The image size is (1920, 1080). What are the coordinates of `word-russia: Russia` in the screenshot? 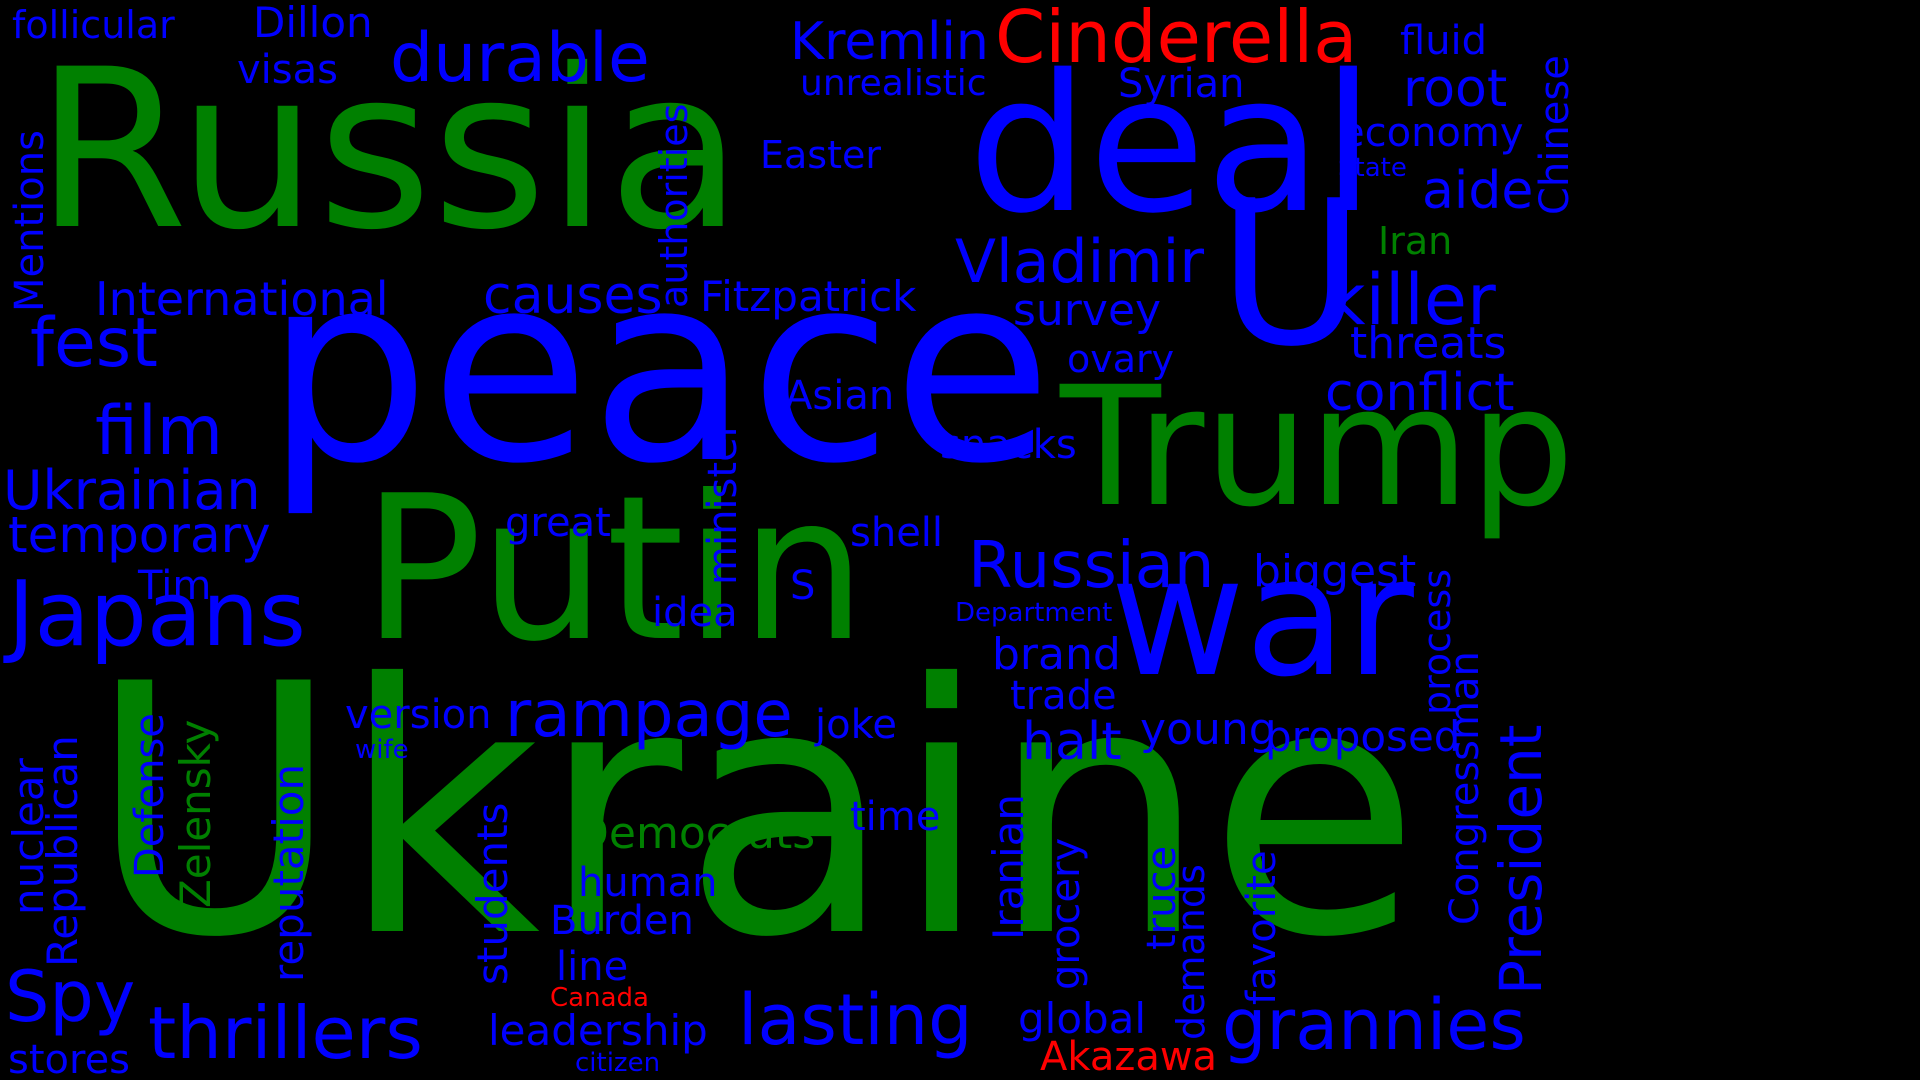 It's located at (389, 150).